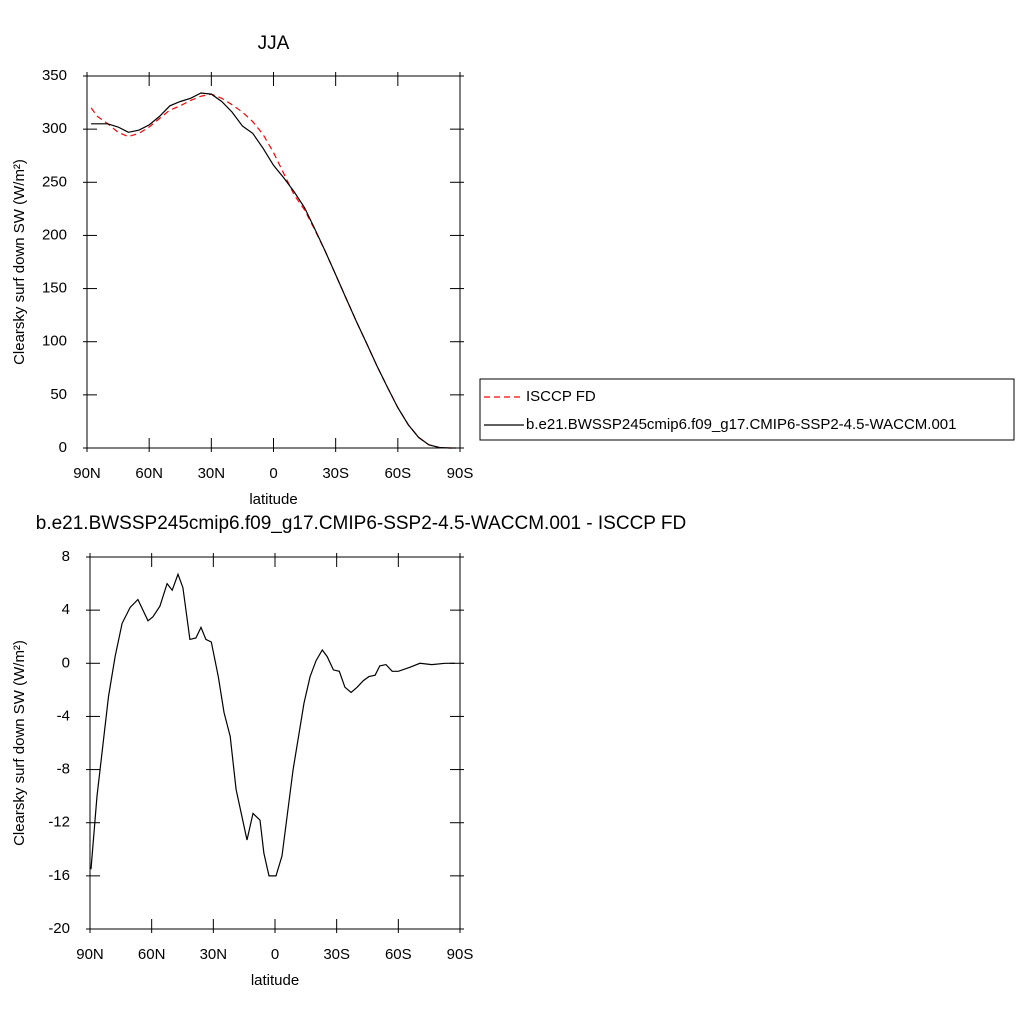 Image resolution: width=1024 pixels, height=1024 pixels. What do you see at coordinates (561, 396) in the screenshot?
I see `legend-label: ISCCP FD` at bounding box center [561, 396].